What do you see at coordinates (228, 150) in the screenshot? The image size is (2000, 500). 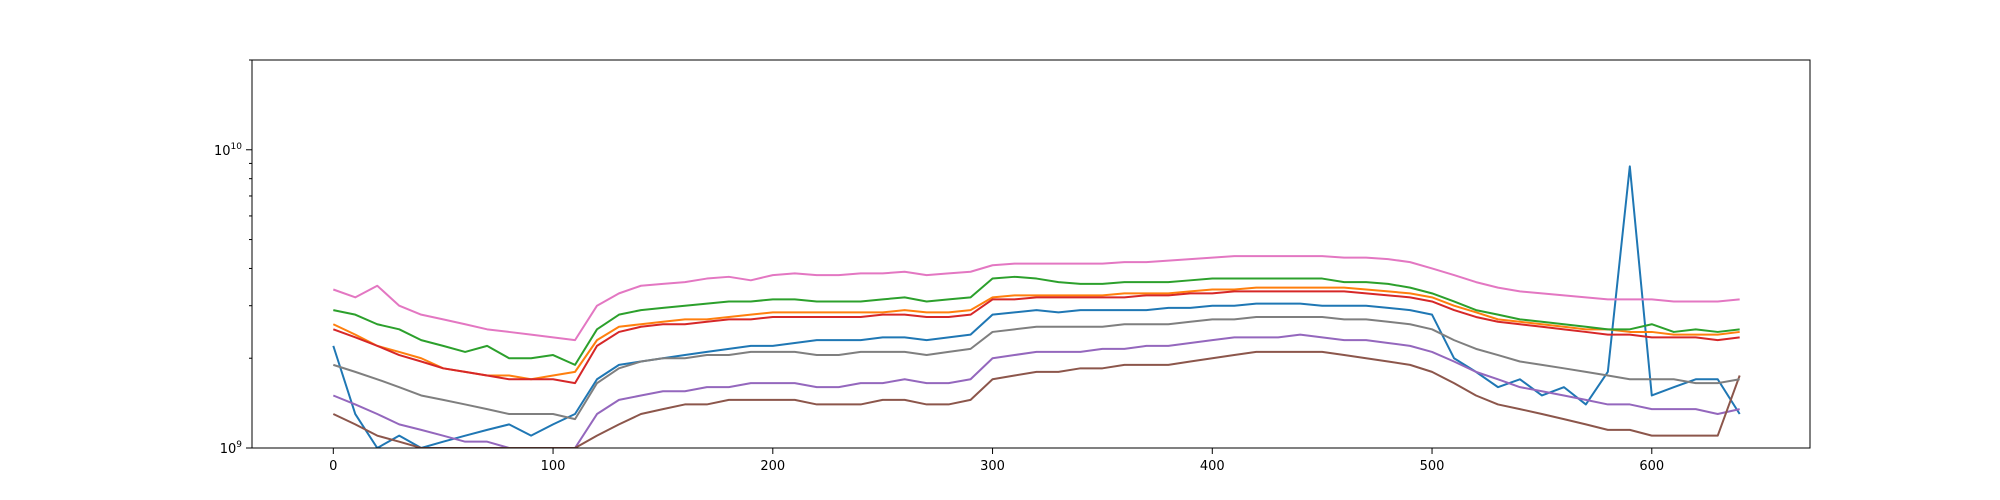 I see `y-tick-label: 1010` at bounding box center [228, 150].